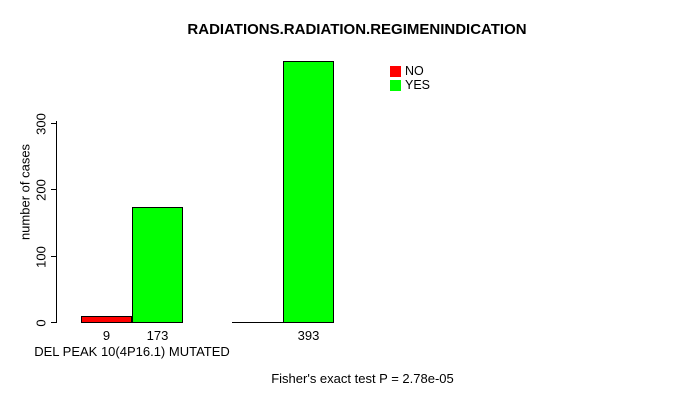  Describe the element at coordinates (41, 189) in the screenshot. I see `y-tick-label: 200` at that location.